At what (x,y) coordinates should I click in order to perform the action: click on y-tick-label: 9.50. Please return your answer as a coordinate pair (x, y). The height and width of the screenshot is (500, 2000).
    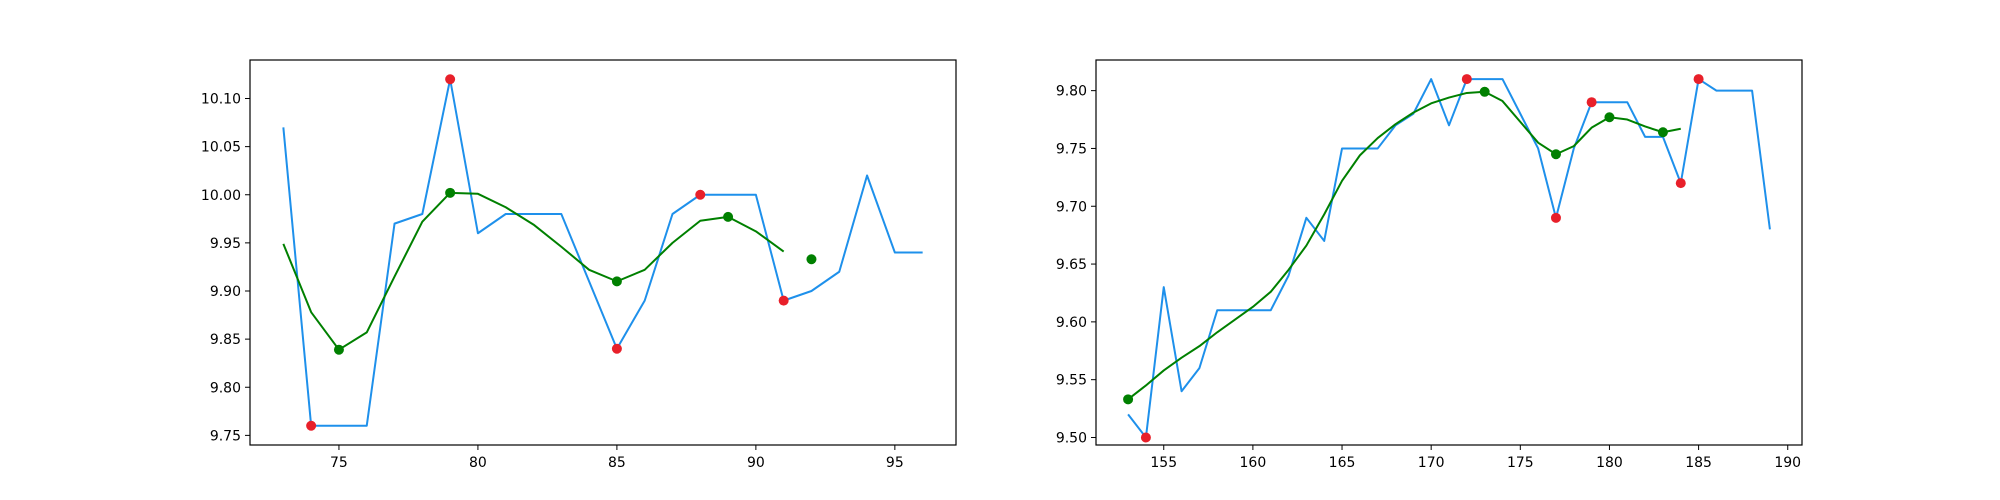
    Looking at the image, I should click on (1071, 438).